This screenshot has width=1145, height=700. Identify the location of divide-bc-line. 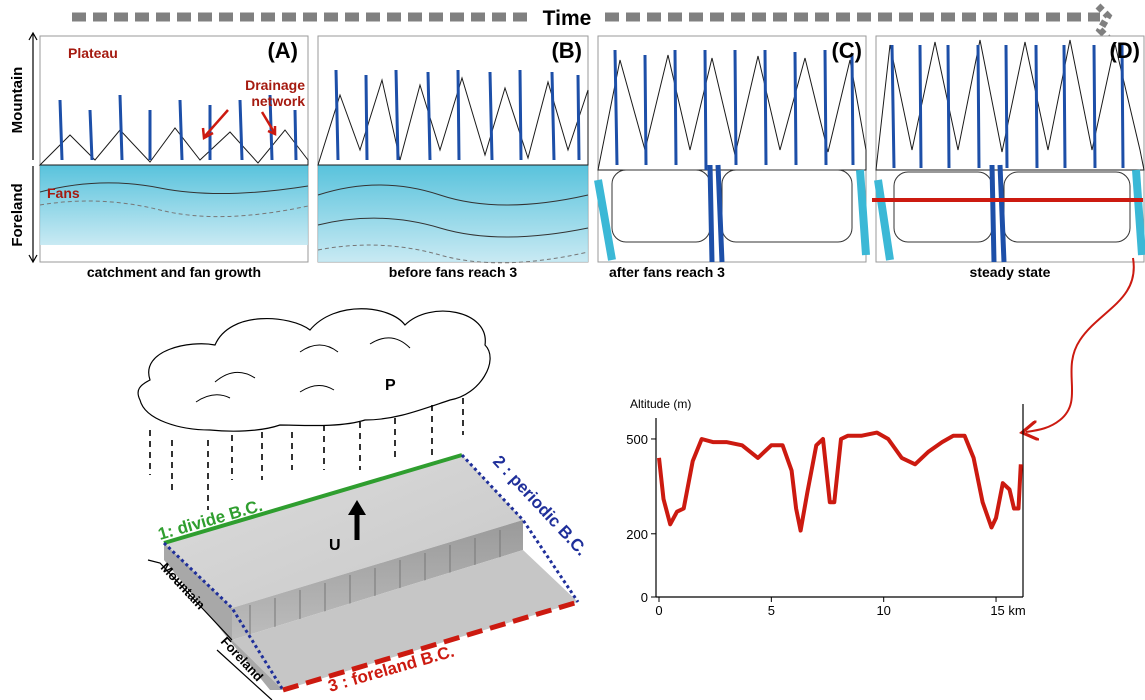
(313, 499).